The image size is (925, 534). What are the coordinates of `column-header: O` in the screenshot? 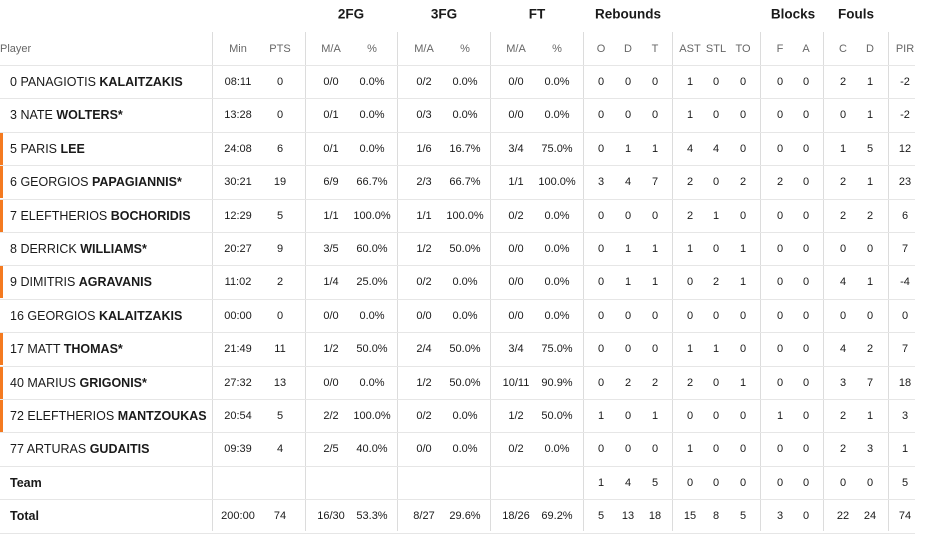 It's located at (601, 49).